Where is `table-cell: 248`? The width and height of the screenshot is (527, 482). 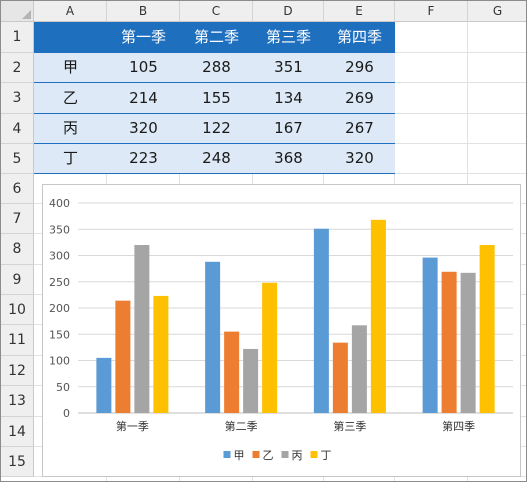 table-cell: 248 is located at coordinates (216, 159).